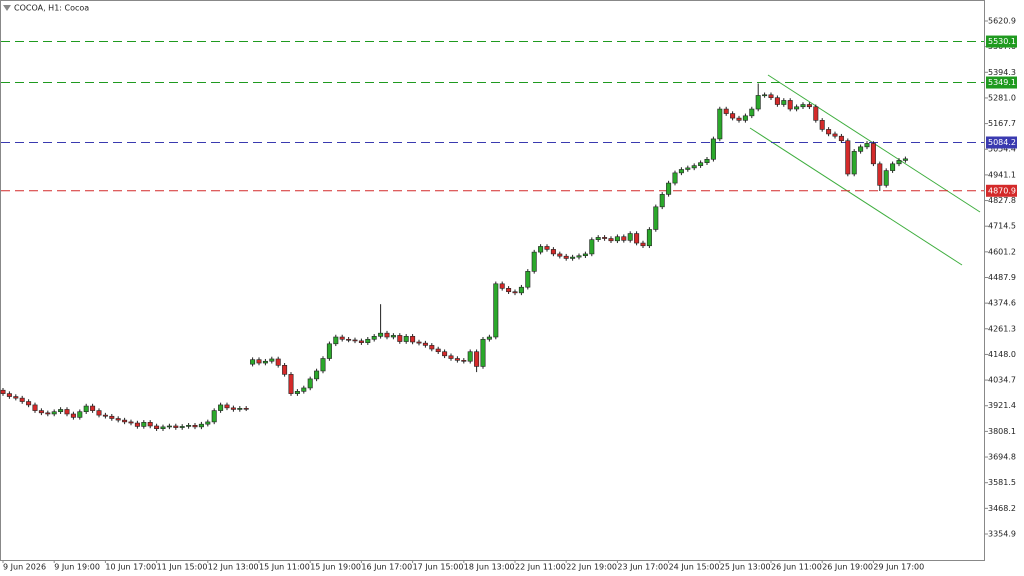 This screenshot has height=576, width=1024. What do you see at coordinates (182, 567) in the screenshot?
I see `x-tick-label: 11 Jun 15:00` at bounding box center [182, 567].